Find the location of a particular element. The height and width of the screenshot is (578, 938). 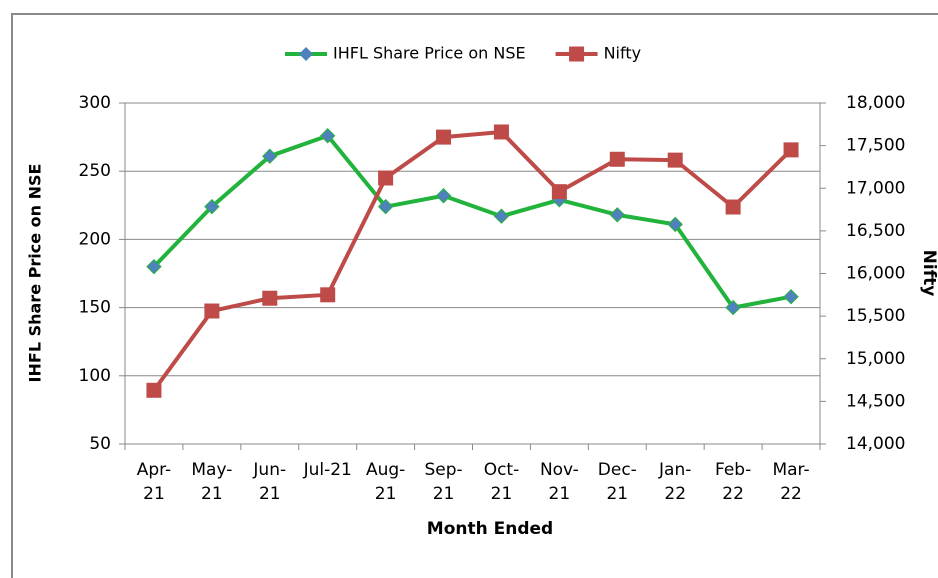

y-tick-label: 200 is located at coordinates (95, 239).